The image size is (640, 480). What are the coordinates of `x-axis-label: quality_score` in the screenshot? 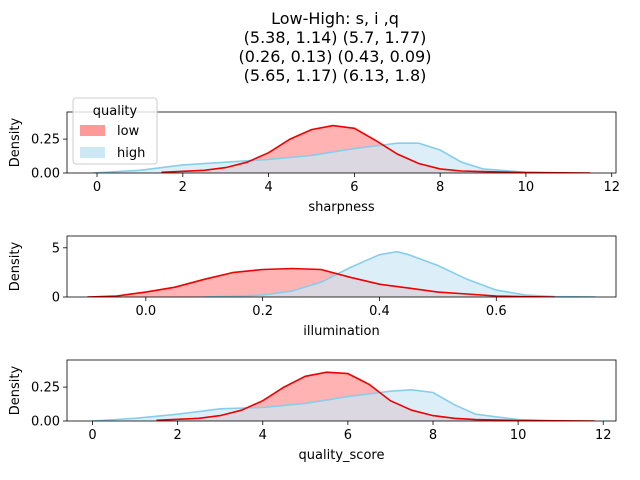 It's located at (342, 455).